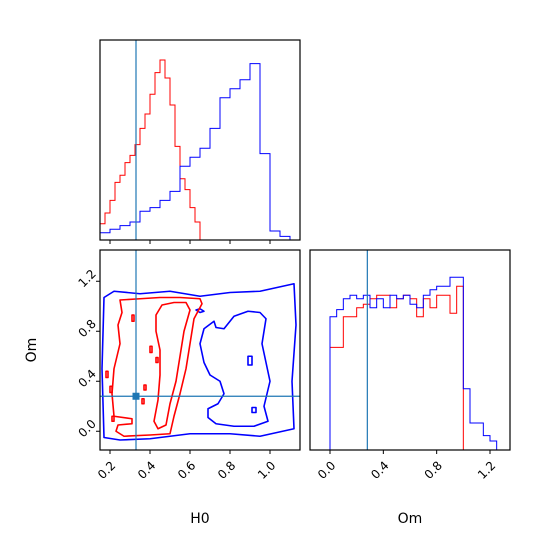  I want to click on contour-y-tick-label: 0.8, so click(86, 328).